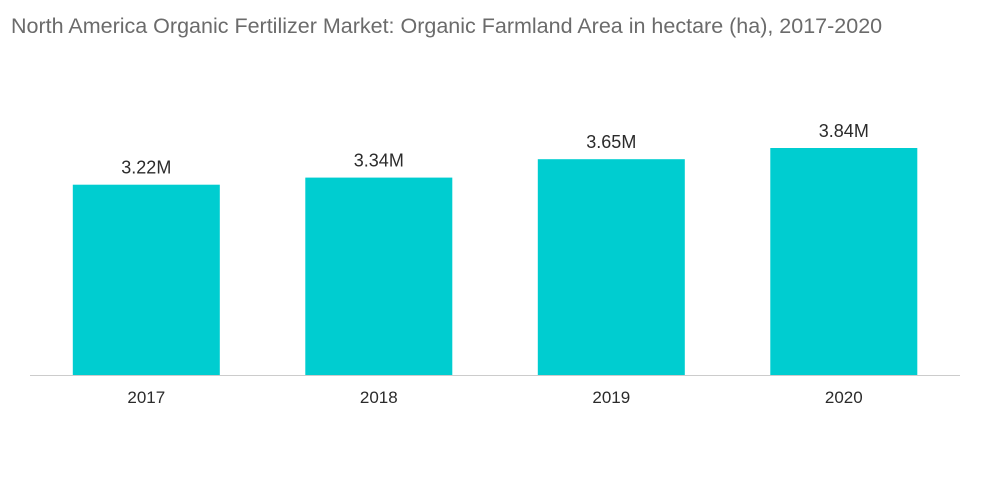 Image resolution: width=1000 pixels, height=504 pixels. I want to click on bar-2019, so click(611, 267).